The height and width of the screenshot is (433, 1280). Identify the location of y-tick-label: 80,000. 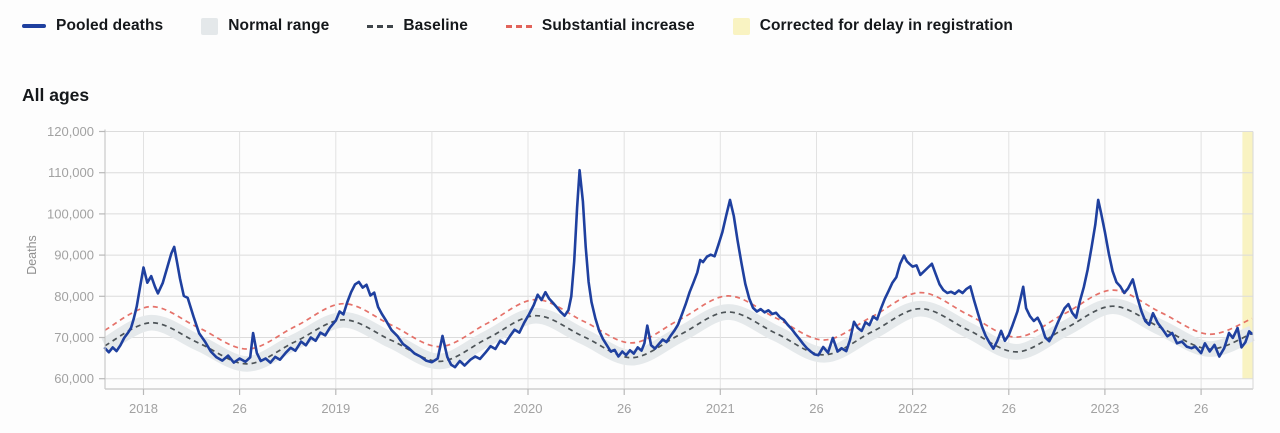
(74, 296).